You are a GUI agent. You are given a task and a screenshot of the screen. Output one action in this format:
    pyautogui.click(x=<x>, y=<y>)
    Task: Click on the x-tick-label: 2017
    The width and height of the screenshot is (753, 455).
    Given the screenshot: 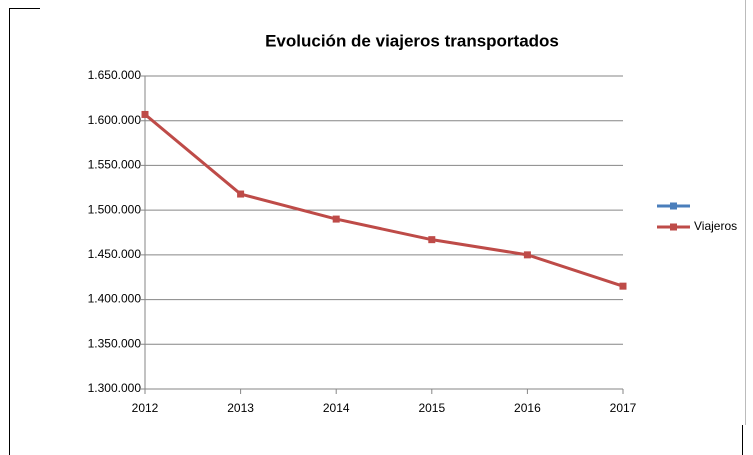 What is the action you would take?
    pyautogui.click(x=623, y=408)
    